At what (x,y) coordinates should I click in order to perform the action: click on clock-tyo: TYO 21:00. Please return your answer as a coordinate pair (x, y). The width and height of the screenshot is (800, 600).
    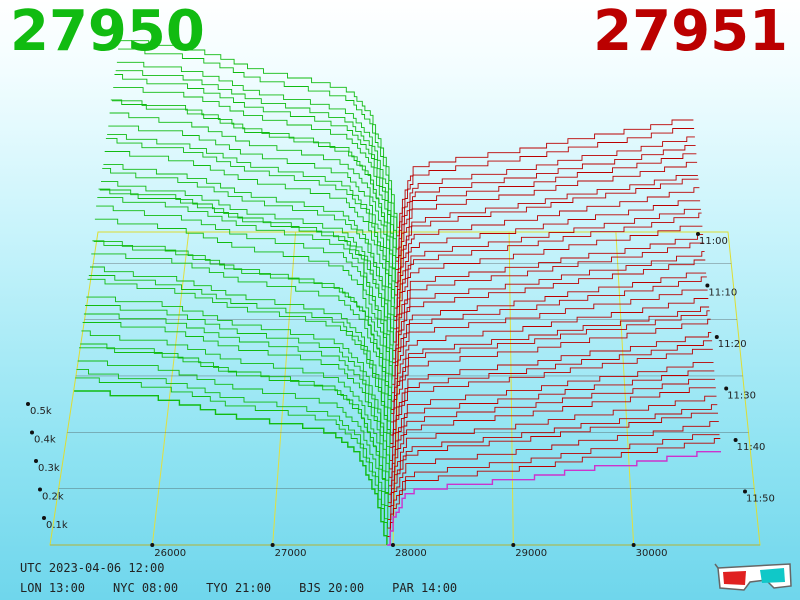
    Looking at the image, I should click on (239, 588).